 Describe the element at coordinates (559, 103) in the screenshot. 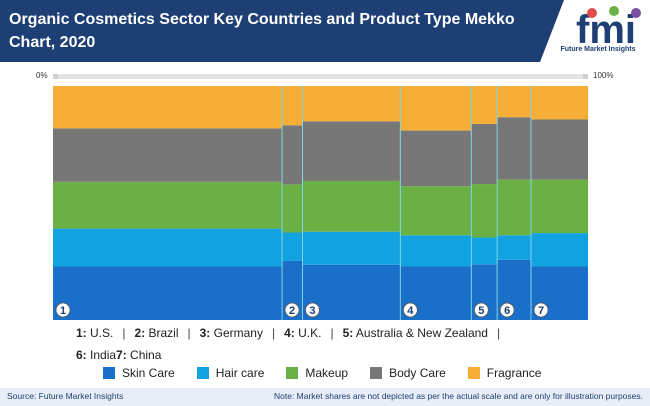

I see `bar-segment-7-fragrance` at that location.